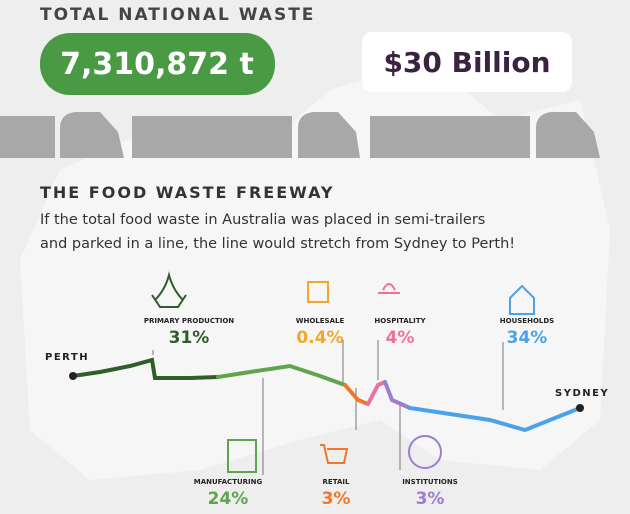 This screenshot has width=630, height=514. What do you see at coordinates (177, 15) in the screenshot?
I see `title: TOTAL NATIONAL WASTE` at bounding box center [177, 15].